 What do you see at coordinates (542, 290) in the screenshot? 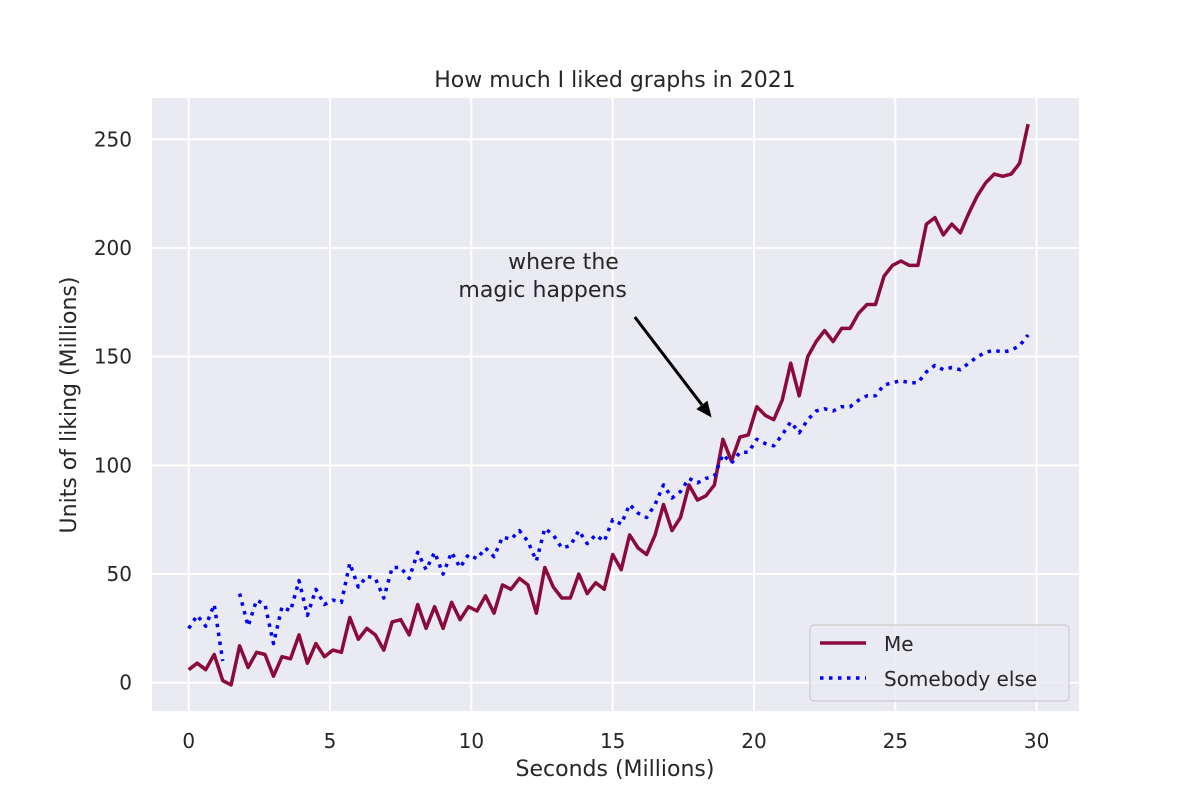
I see `annotation-line-2: magic happens` at bounding box center [542, 290].